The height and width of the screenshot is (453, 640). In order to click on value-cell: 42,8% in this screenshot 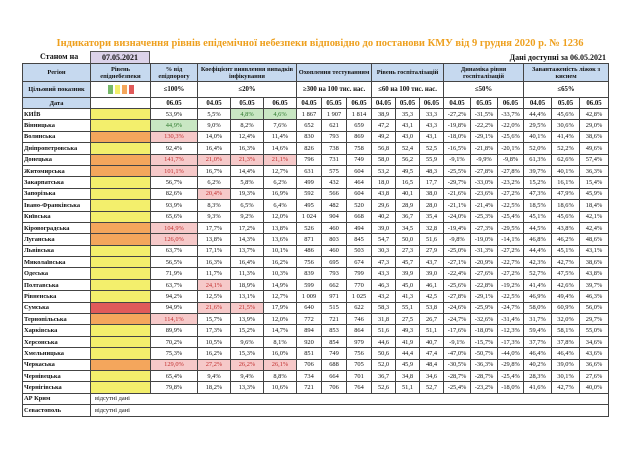, I will do `click(594, 114)`.